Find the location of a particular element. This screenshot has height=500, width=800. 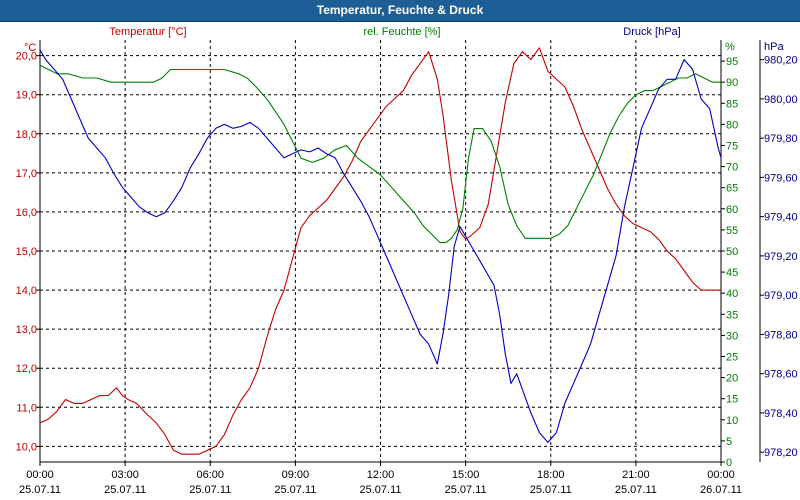

humidity-tick-label: 5 is located at coordinates (729, 442).